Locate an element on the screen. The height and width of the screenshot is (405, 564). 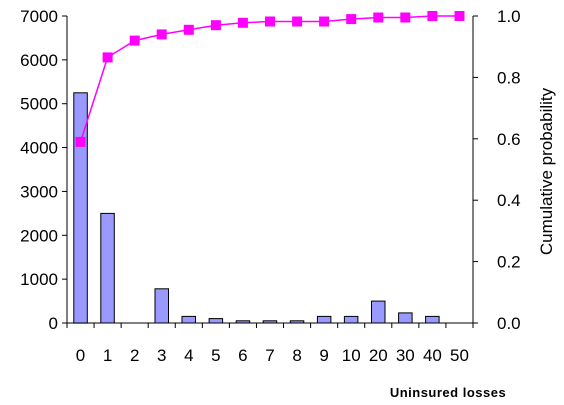
x-tick-label-5: 5 is located at coordinates (215, 355).